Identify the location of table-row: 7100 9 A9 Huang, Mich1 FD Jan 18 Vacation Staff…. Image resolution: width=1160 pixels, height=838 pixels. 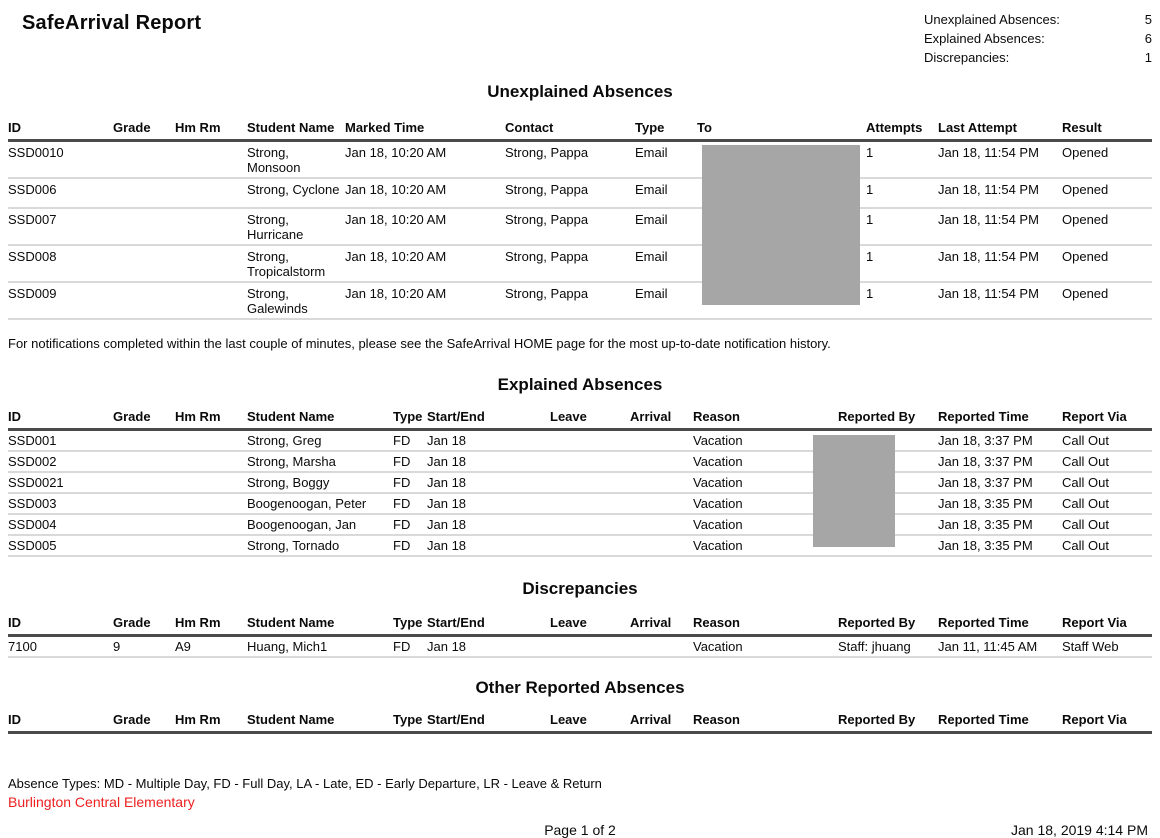
(580, 646).